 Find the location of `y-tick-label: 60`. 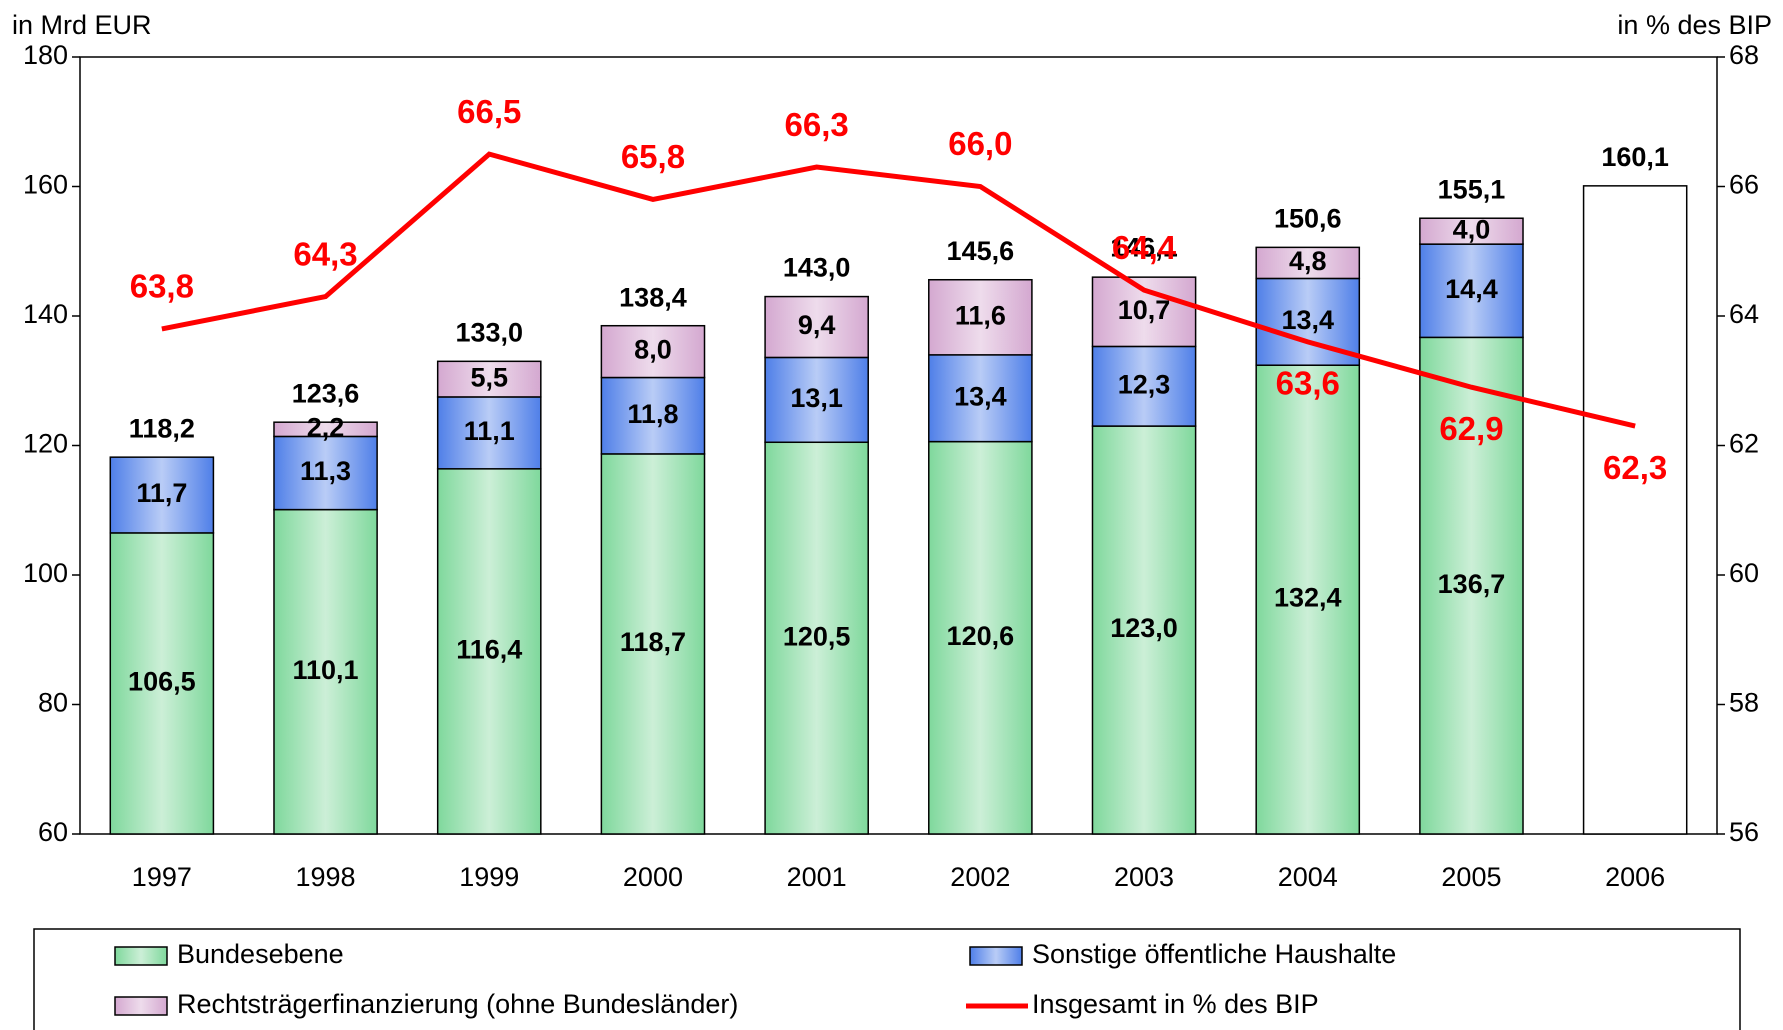

y-tick-label: 60 is located at coordinates (53, 832).